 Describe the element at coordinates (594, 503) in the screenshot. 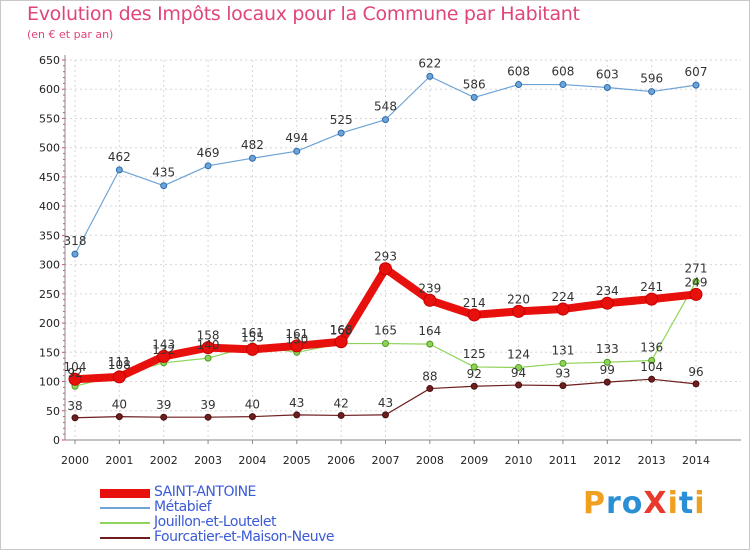

I see `logo-letter: P` at that location.